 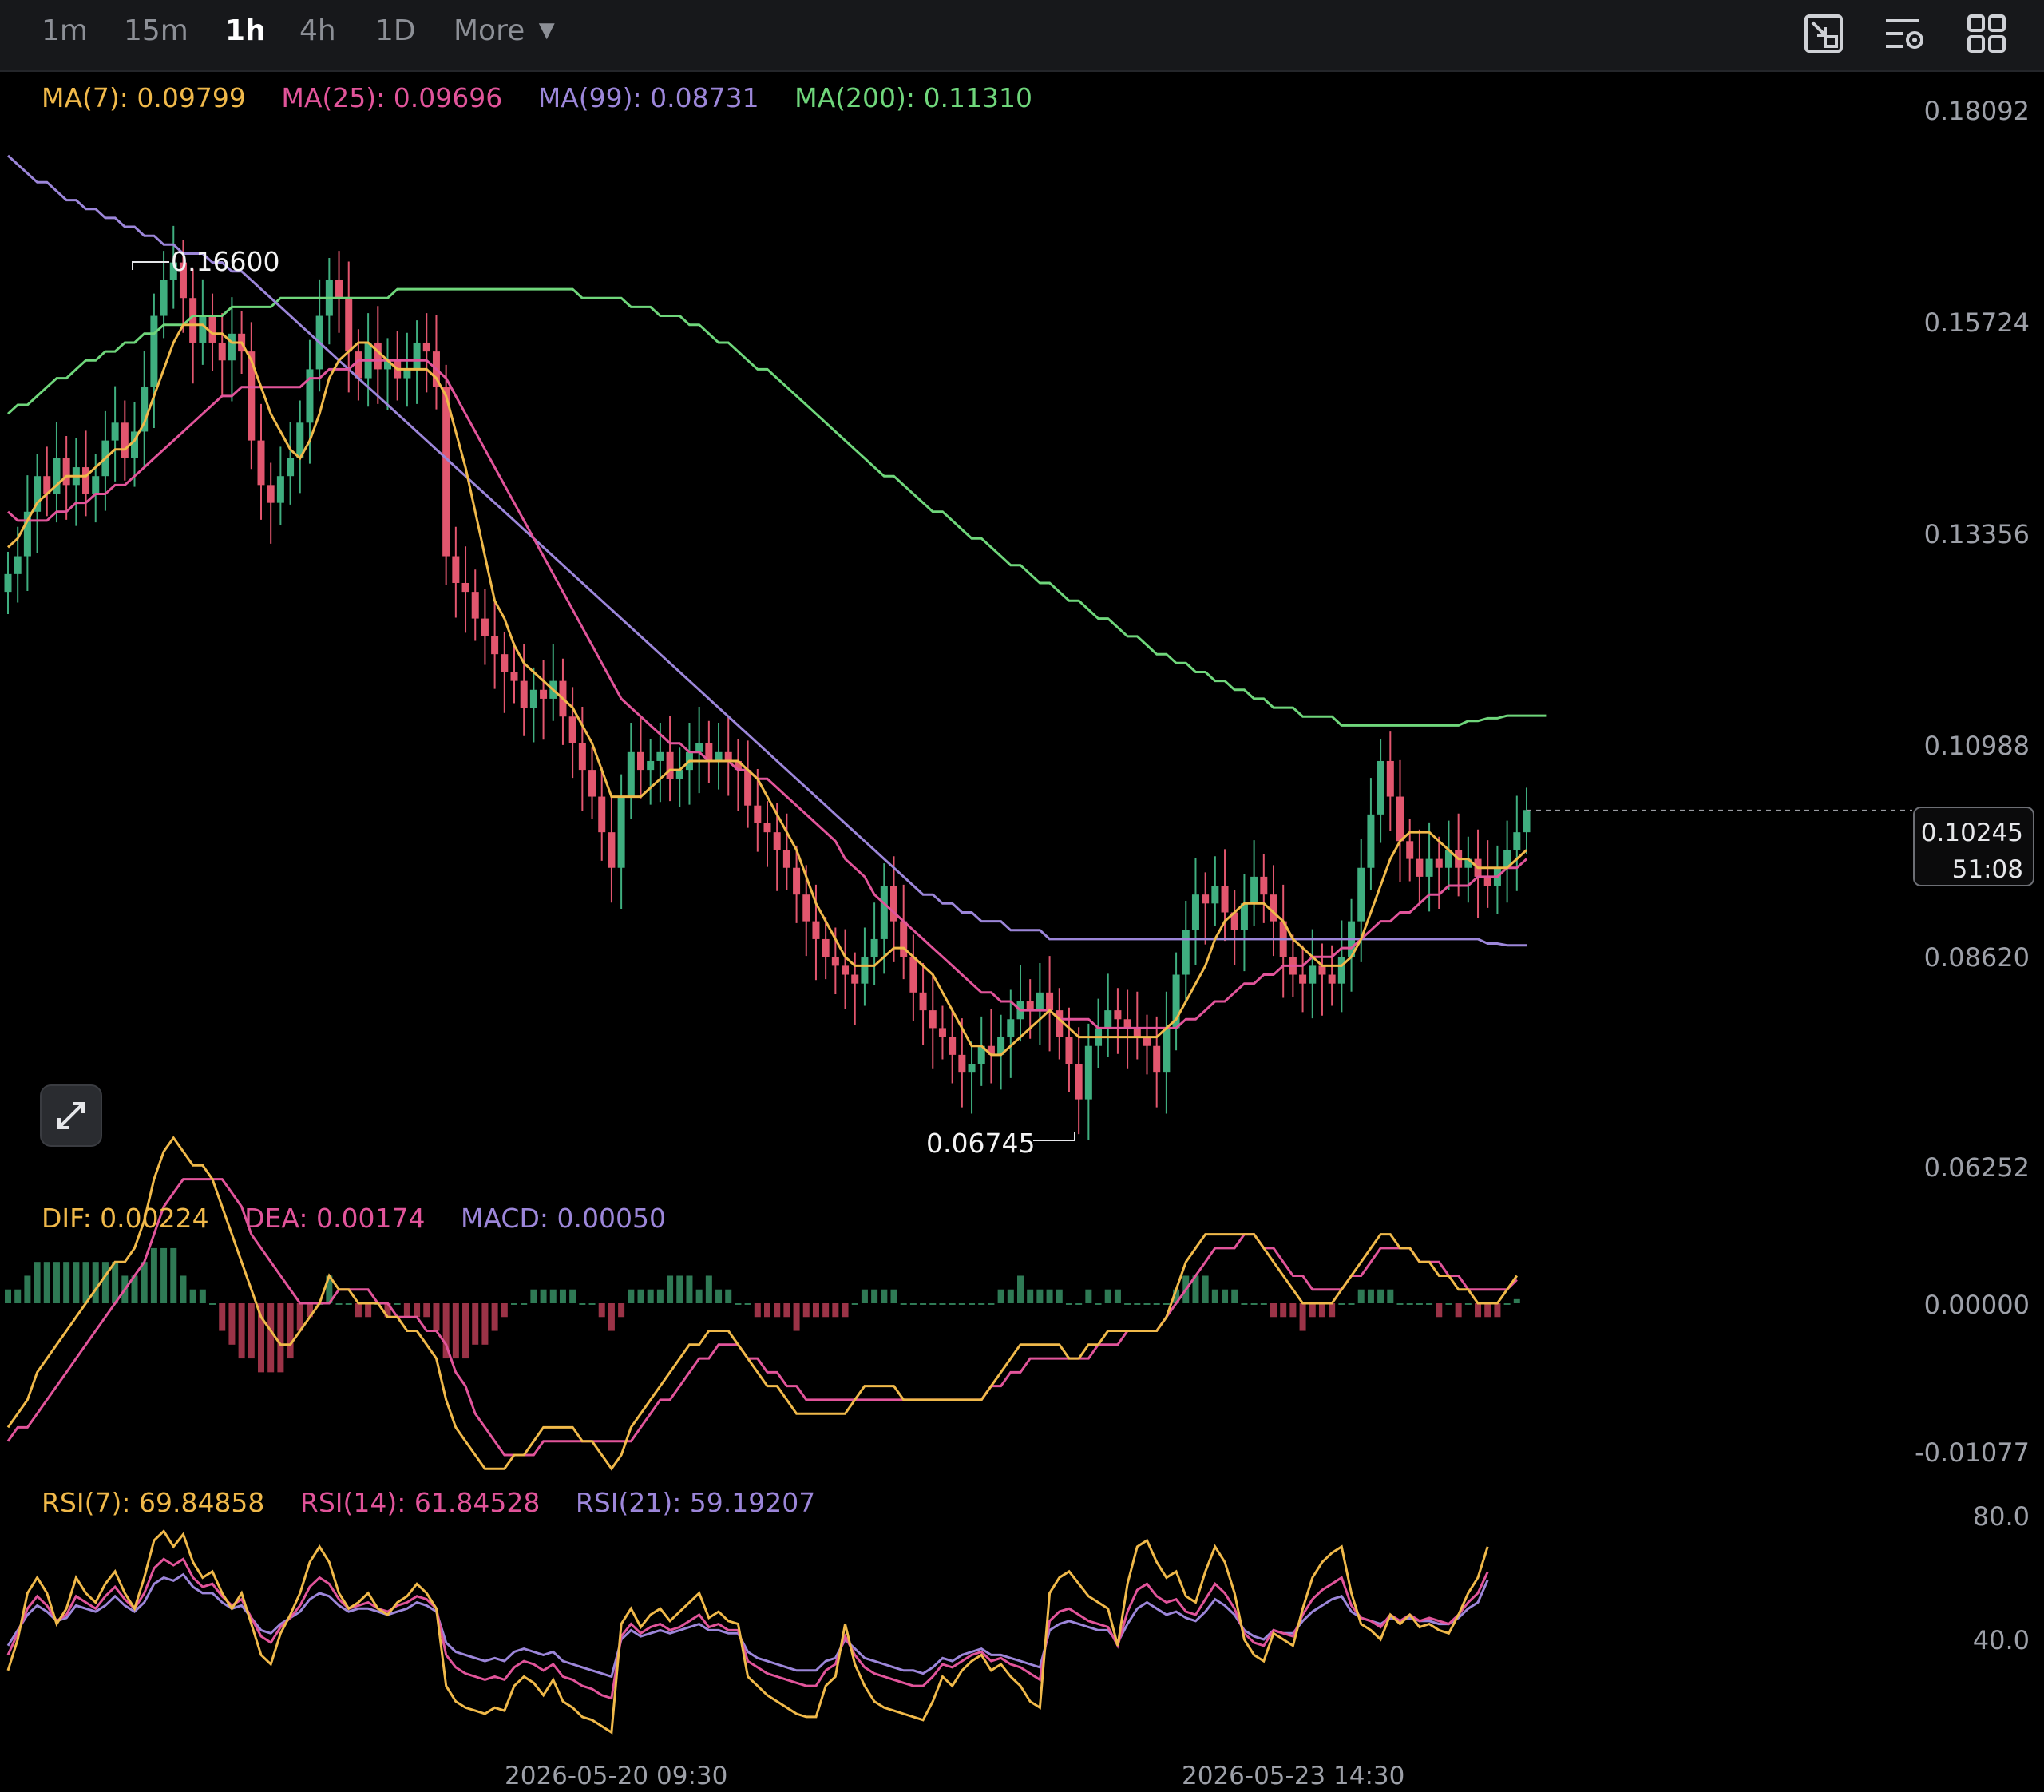 What do you see at coordinates (395, 30) in the screenshot?
I see `timeframe-1d: 1D` at bounding box center [395, 30].